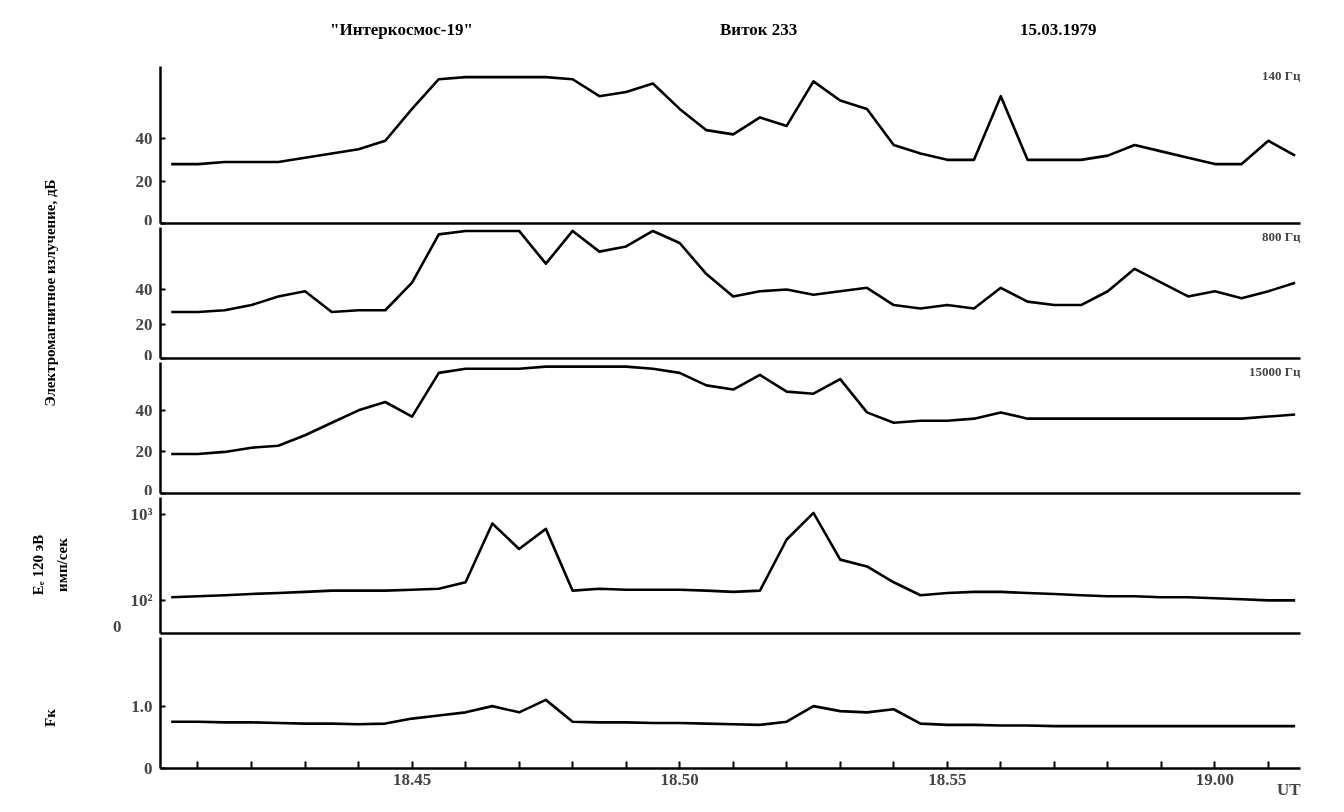 Image resolution: width=1344 pixels, height=812 pixels. What do you see at coordinates (141, 600) in the screenshot?
I see `y-tick-label: 10²` at bounding box center [141, 600].